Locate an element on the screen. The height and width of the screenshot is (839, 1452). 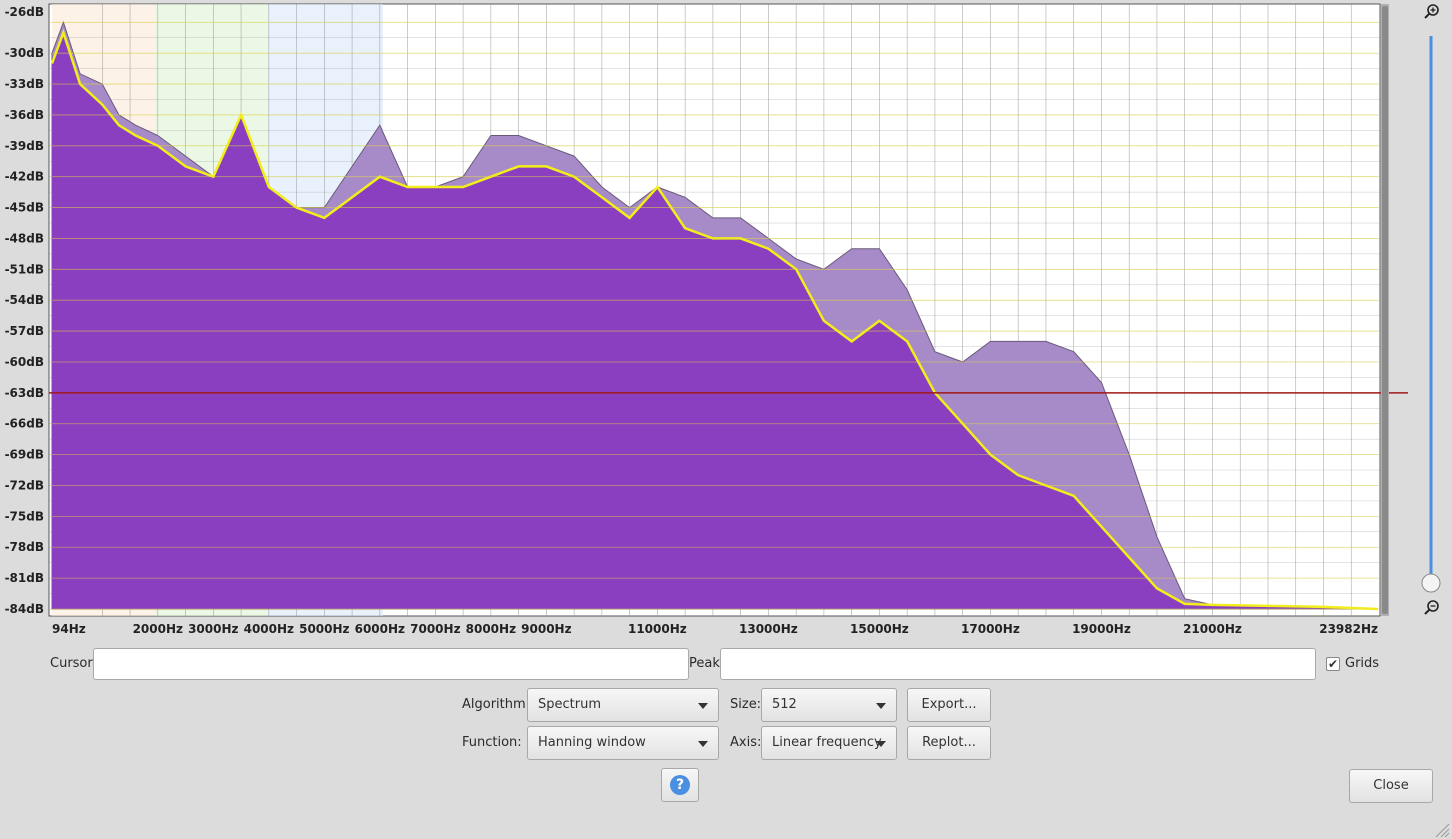
y-tick-label: -66dB is located at coordinates (24, 424).